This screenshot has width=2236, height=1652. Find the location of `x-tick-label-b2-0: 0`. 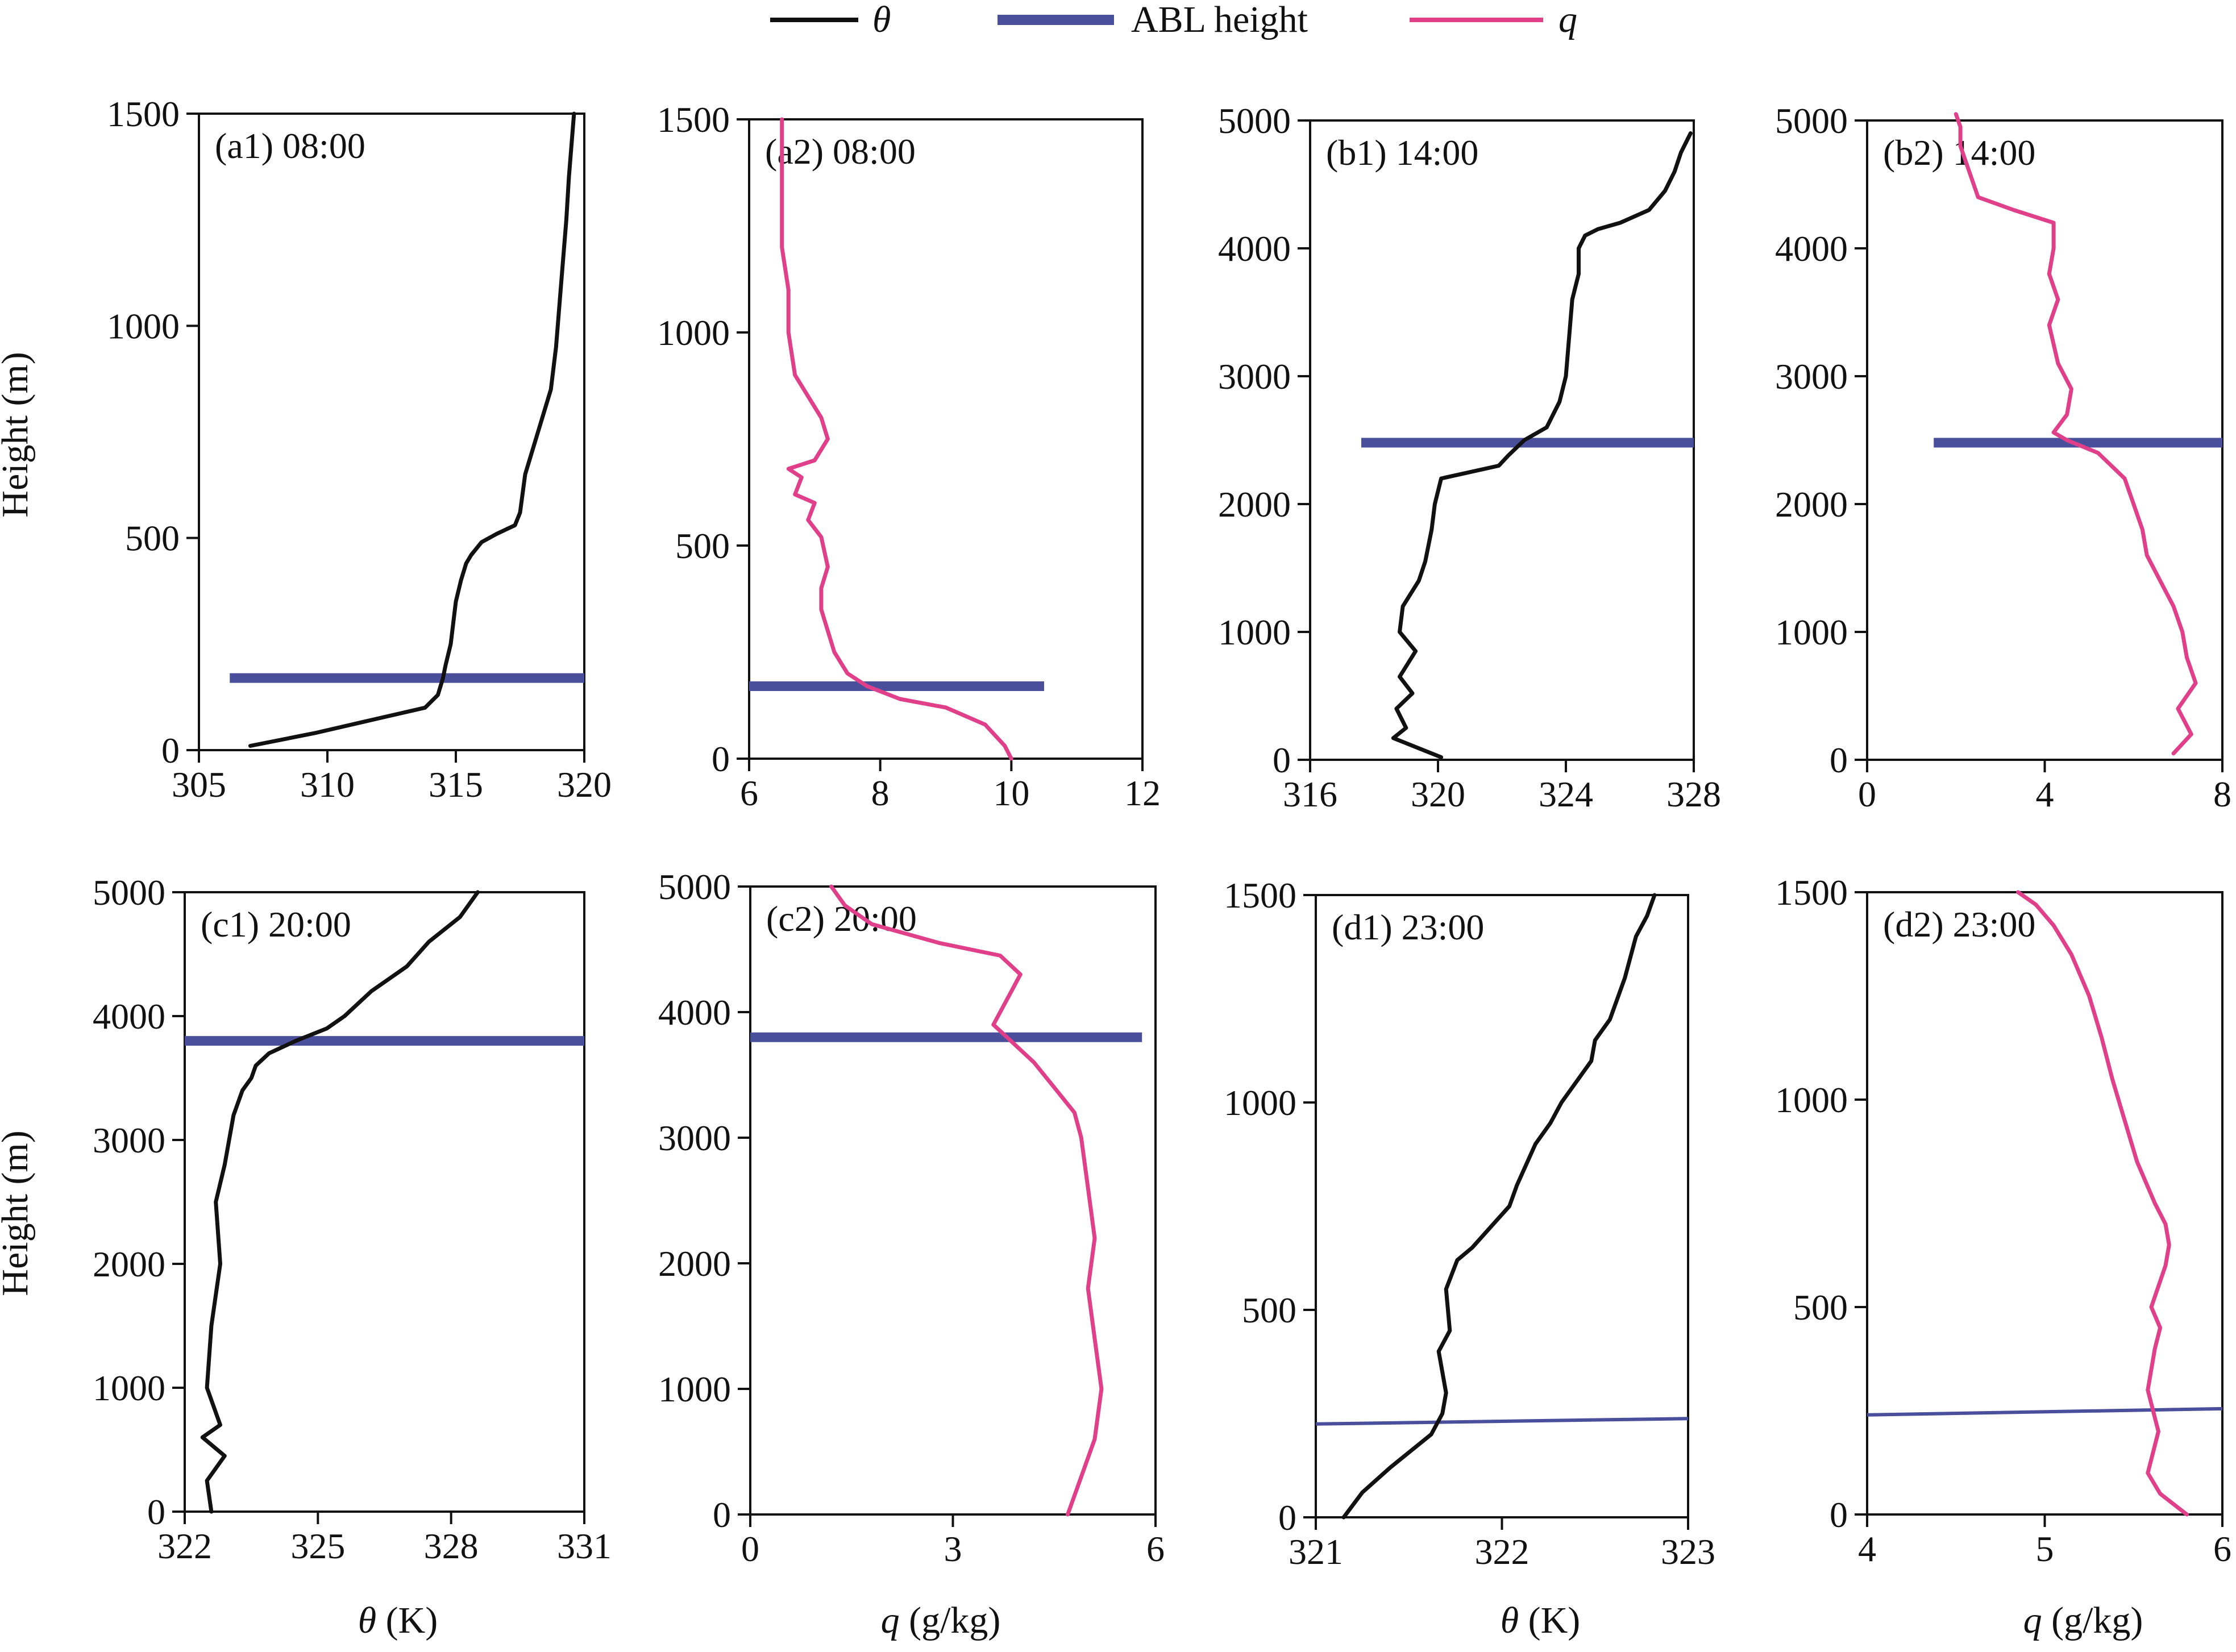

x-tick-label-b2-0: 0 is located at coordinates (1867, 794).